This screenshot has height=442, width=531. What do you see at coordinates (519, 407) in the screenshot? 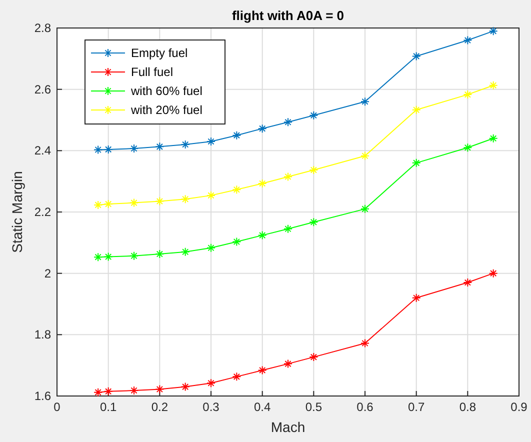
I see `x-tick-label: 0.9` at bounding box center [519, 407].